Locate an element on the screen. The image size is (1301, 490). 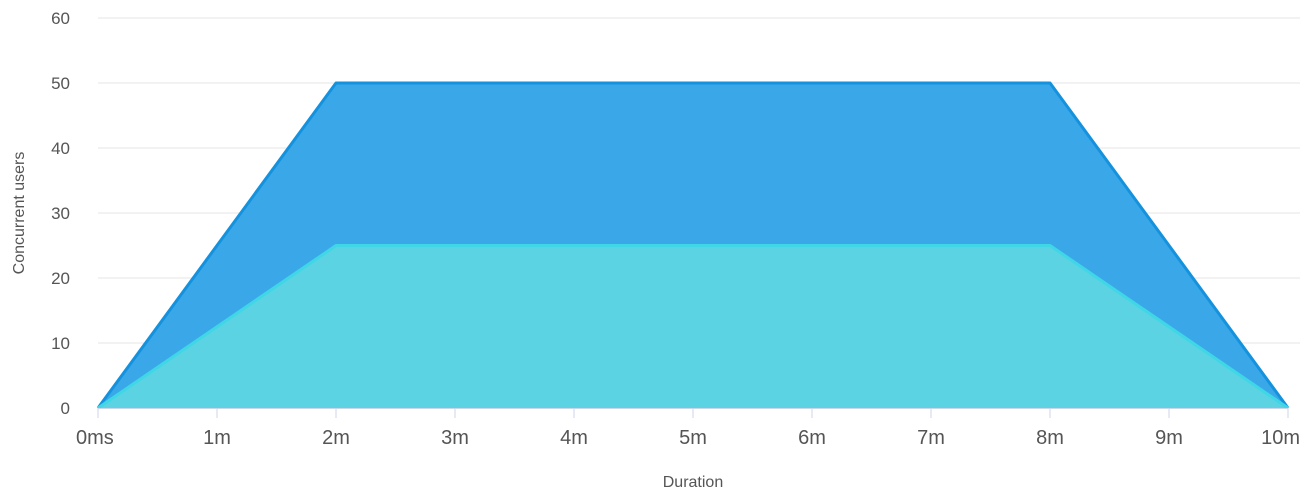
y-tick-label: 40 is located at coordinates (60, 148).